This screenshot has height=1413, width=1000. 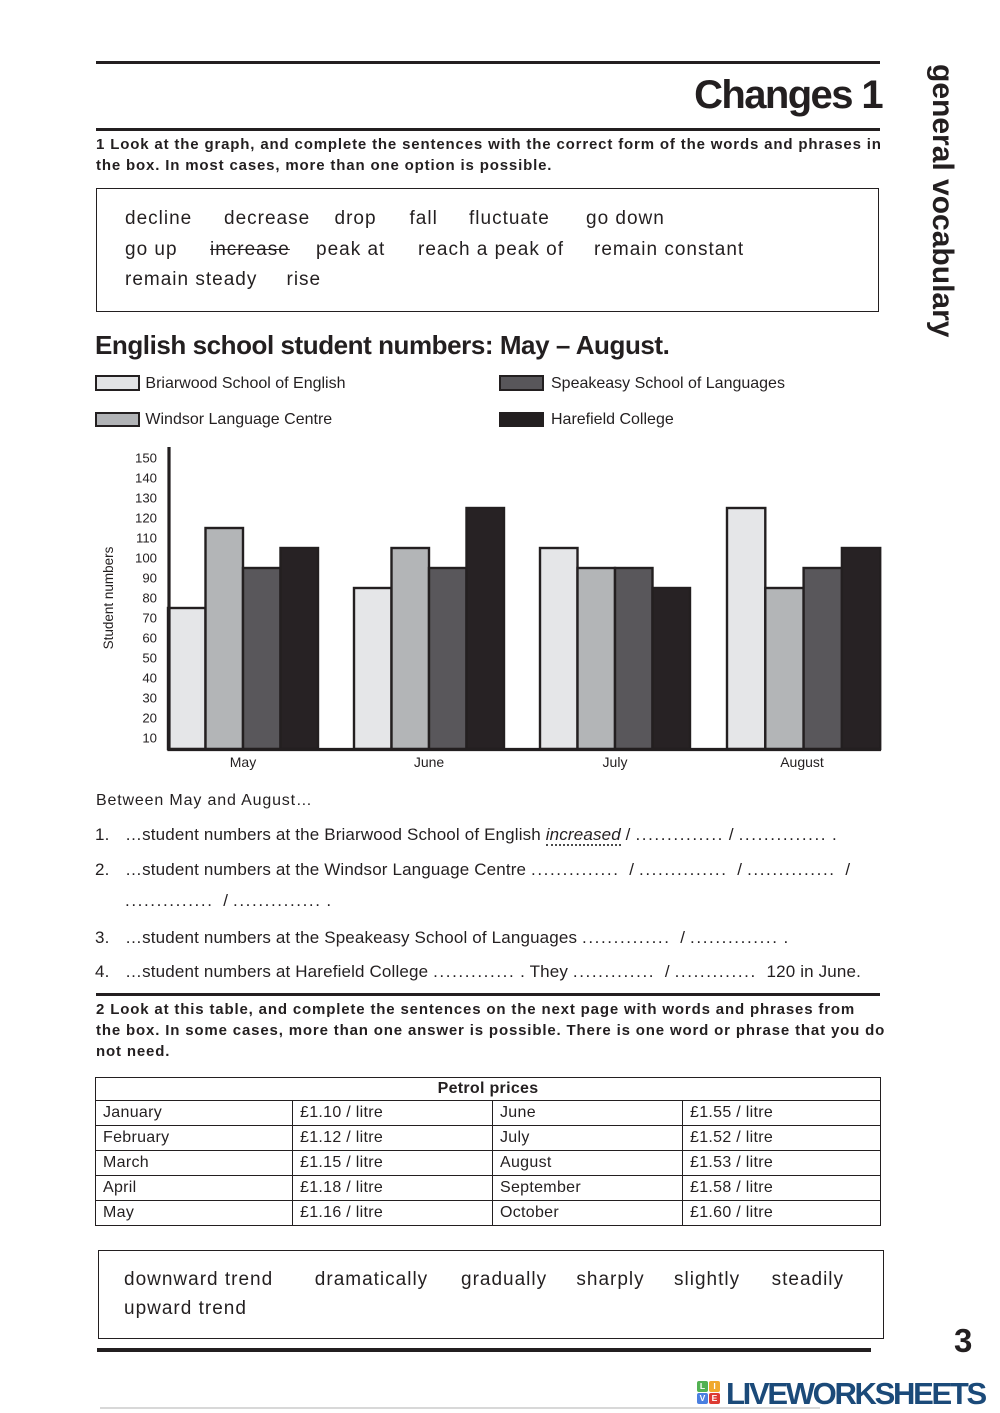 What do you see at coordinates (146, 458) in the screenshot?
I see `svg-text: 150` at bounding box center [146, 458].